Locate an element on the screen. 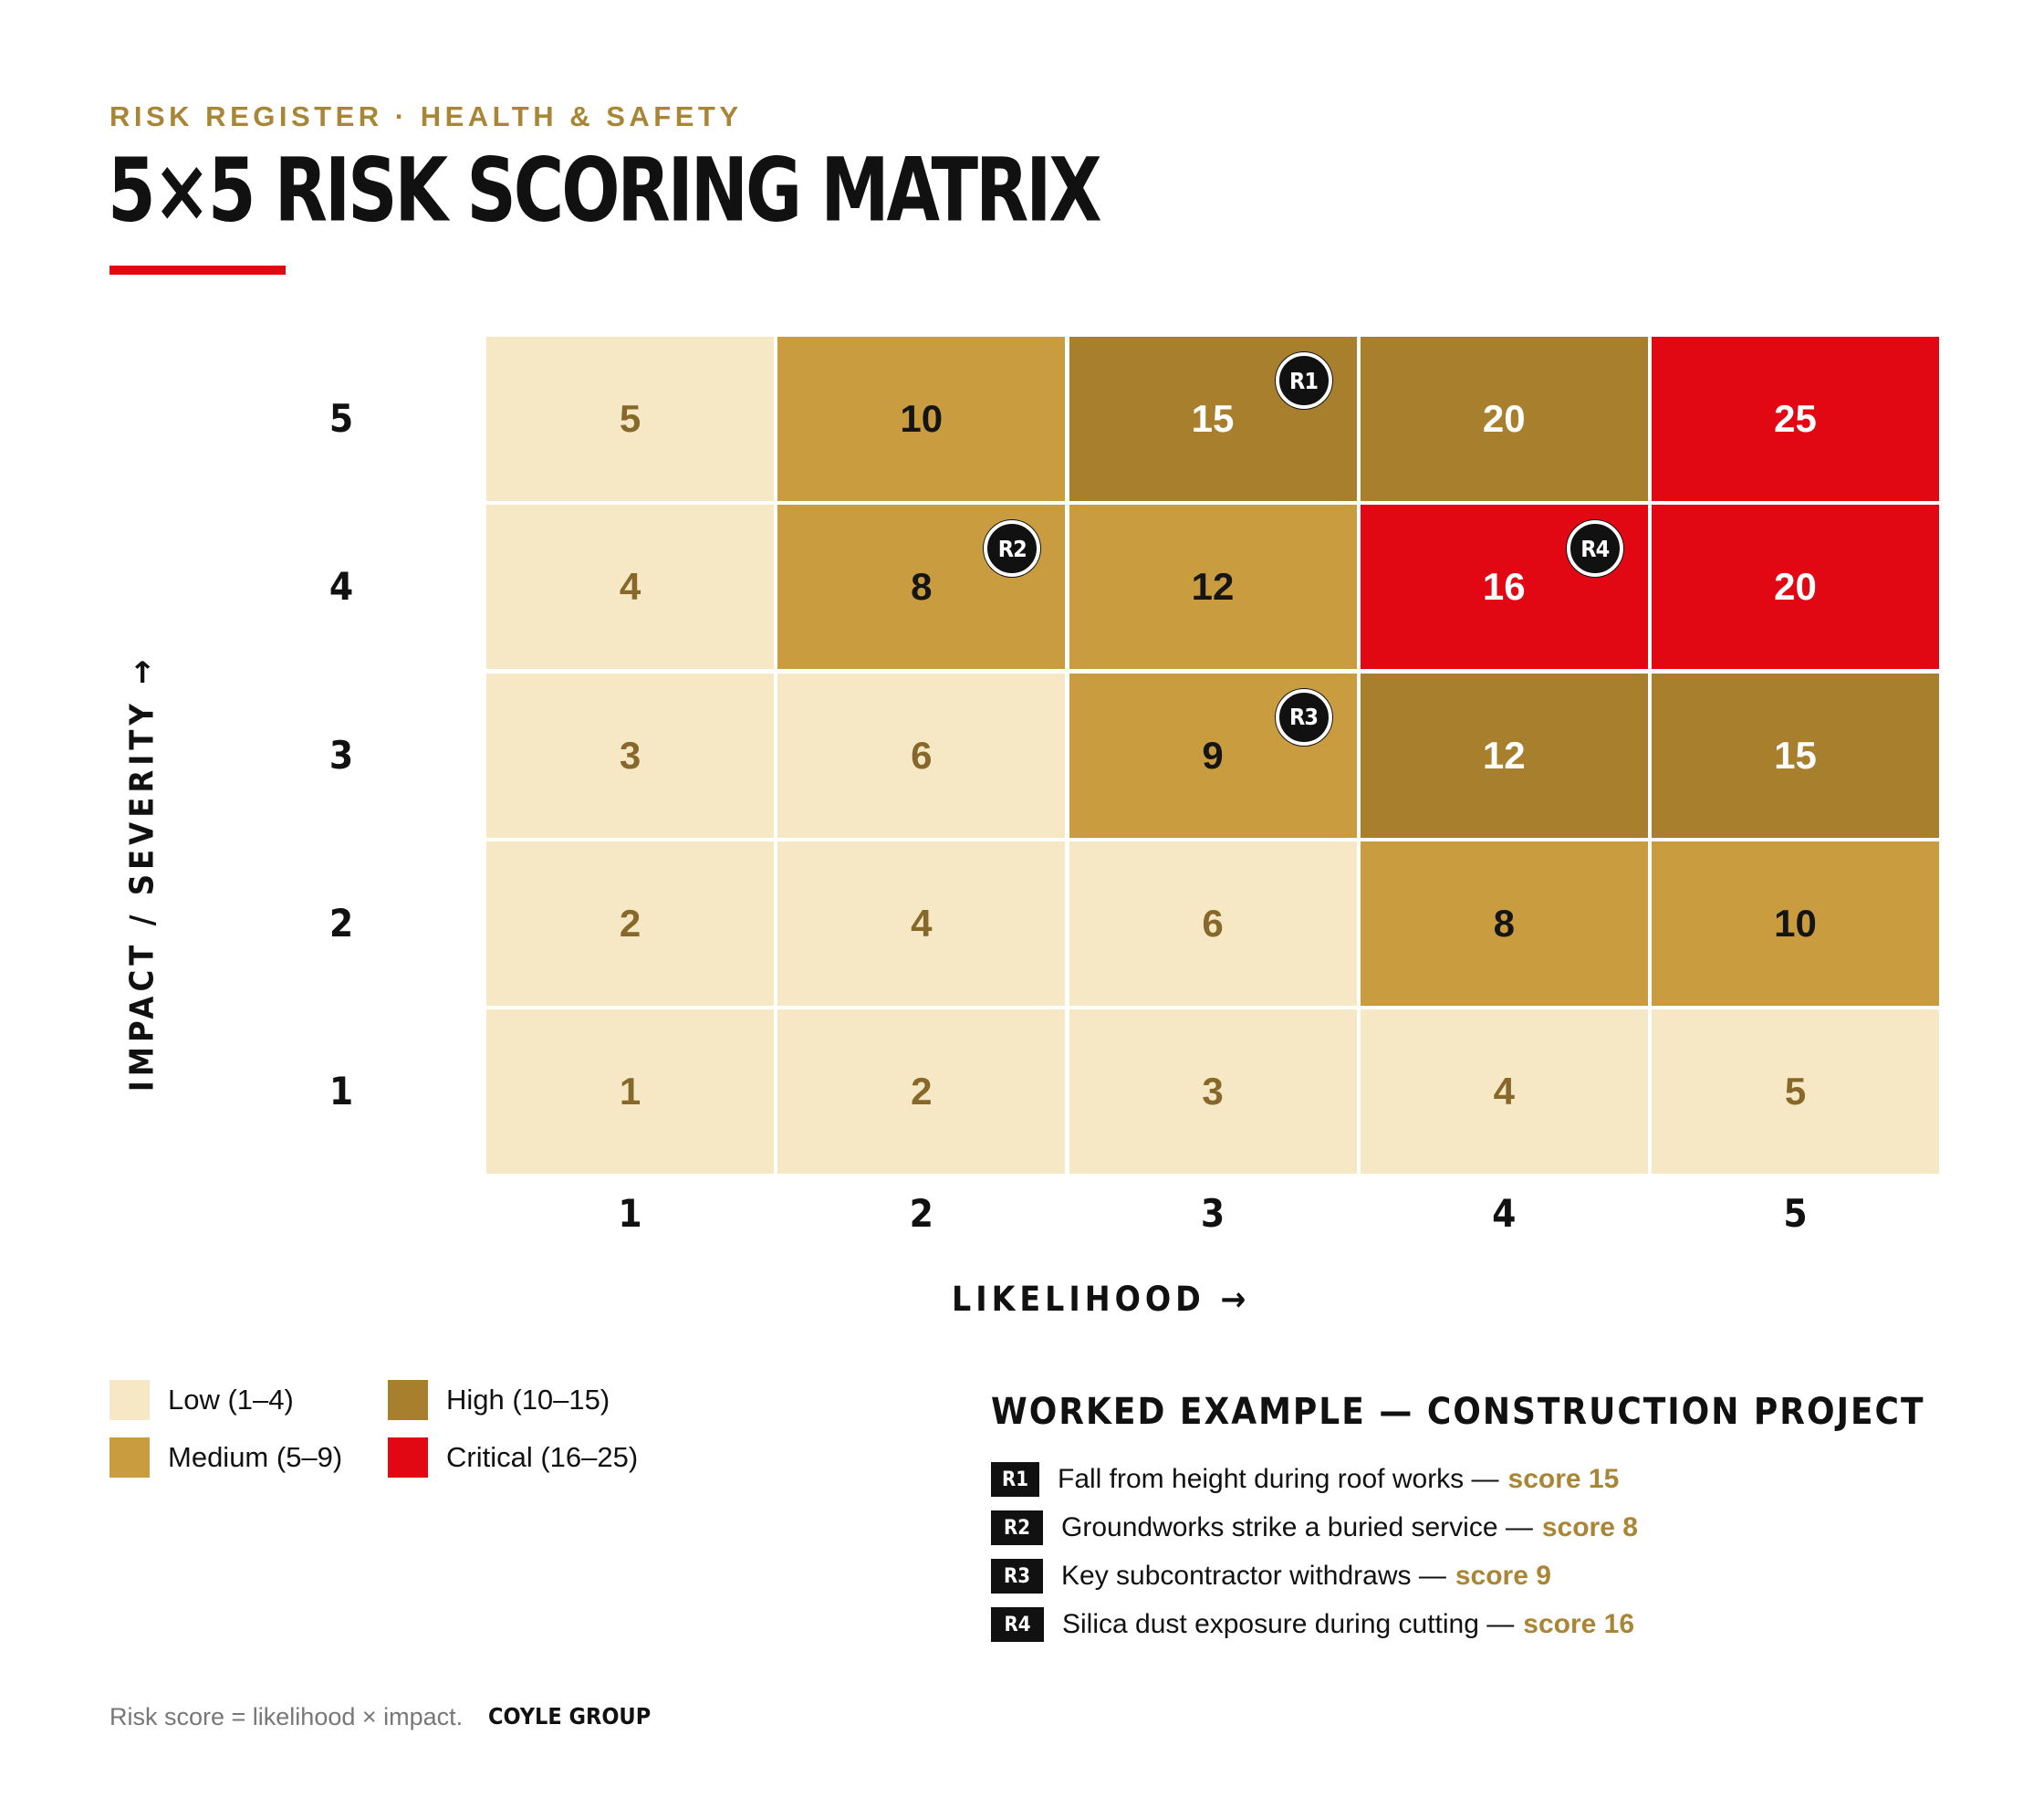  y-tick-label: 4 is located at coordinates (341, 587).